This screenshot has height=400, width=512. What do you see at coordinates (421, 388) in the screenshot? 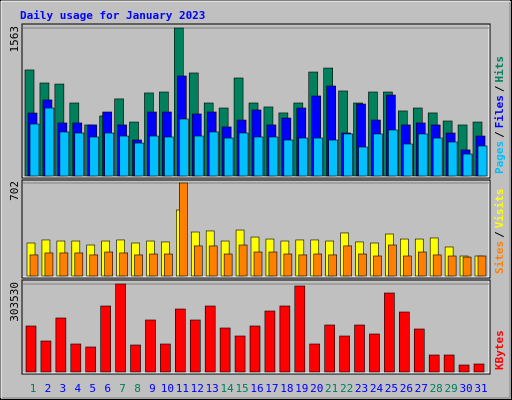
I see `x-tick-label: 27` at bounding box center [421, 388].